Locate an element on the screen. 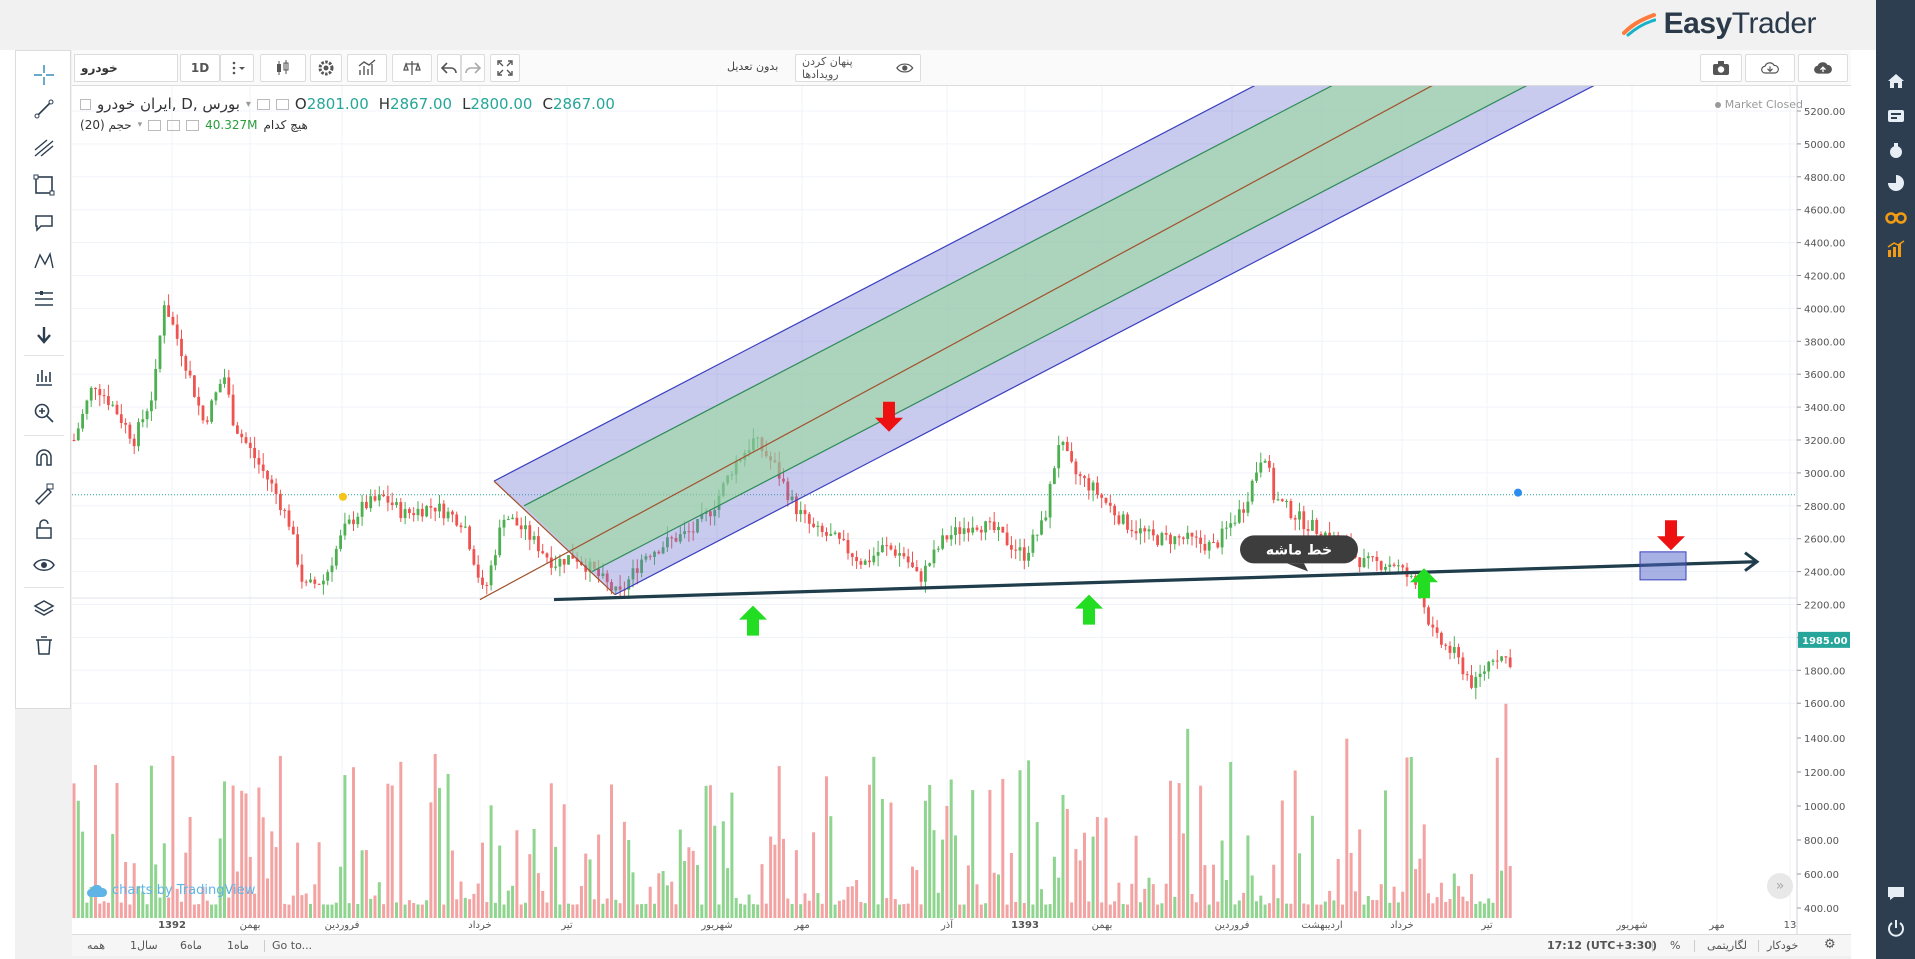 This screenshot has width=1915, height=959. cloud-load-icon is located at coordinates (1770, 68).